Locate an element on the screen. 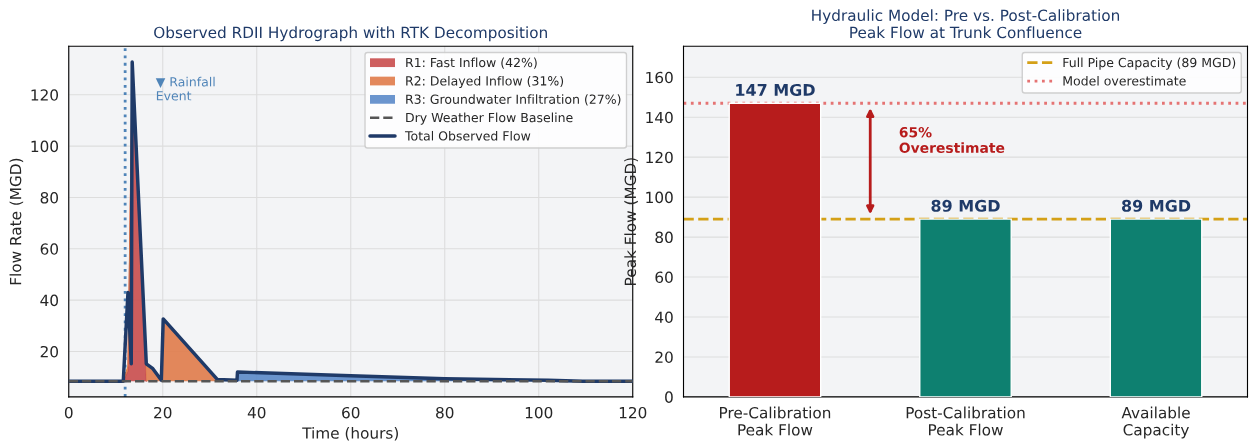 This screenshot has height=441, width=1250. x-tick-label: Pre-Calibration Peak Flow is located at coordinates (775, 421).